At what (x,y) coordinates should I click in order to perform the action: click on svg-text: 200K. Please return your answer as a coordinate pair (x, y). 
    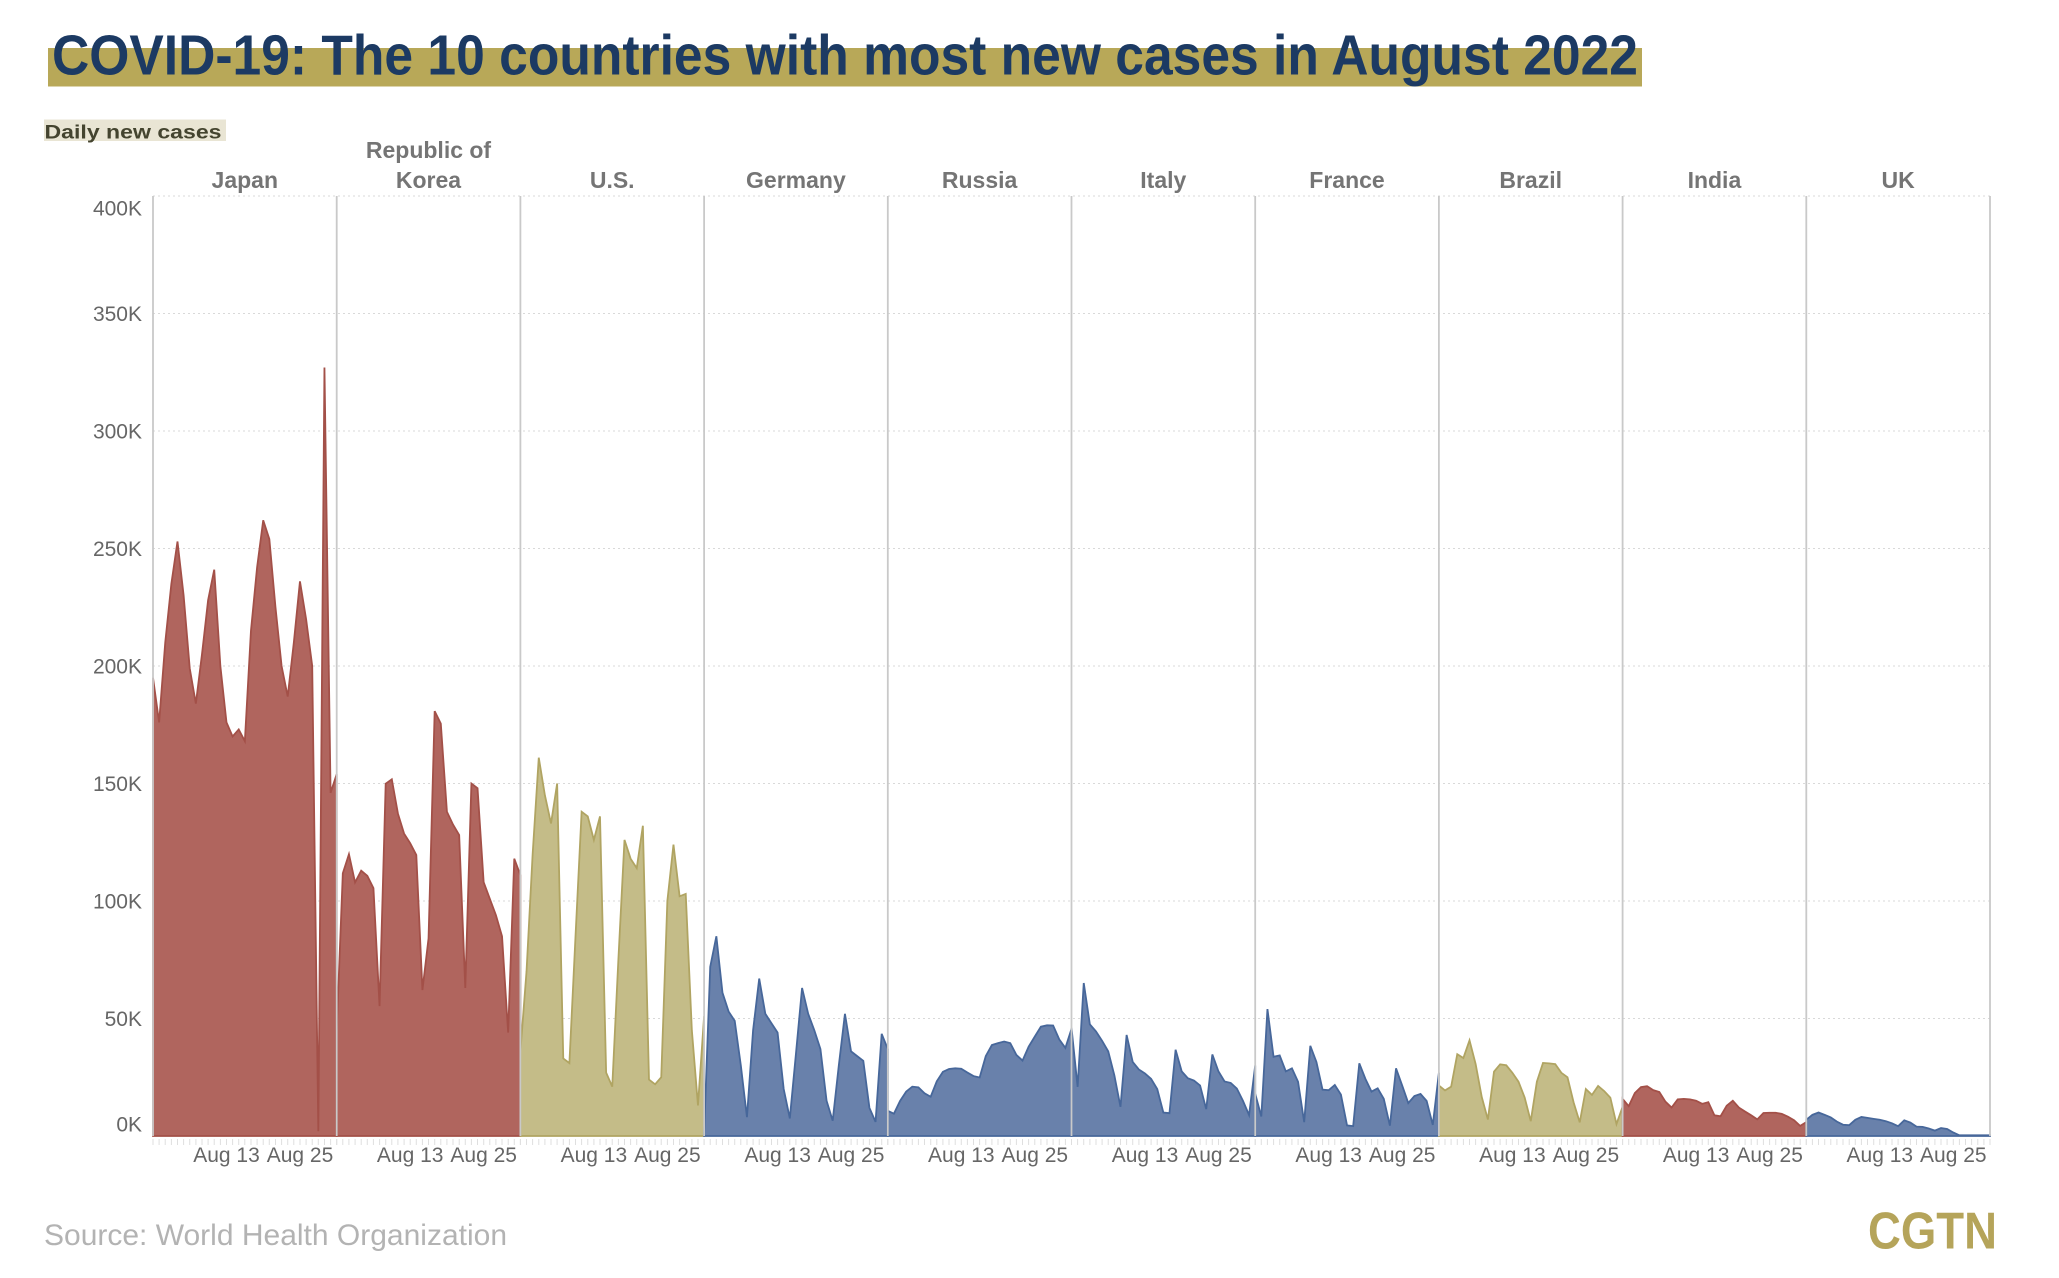
    Looking at the image, I should click on (117, 667).